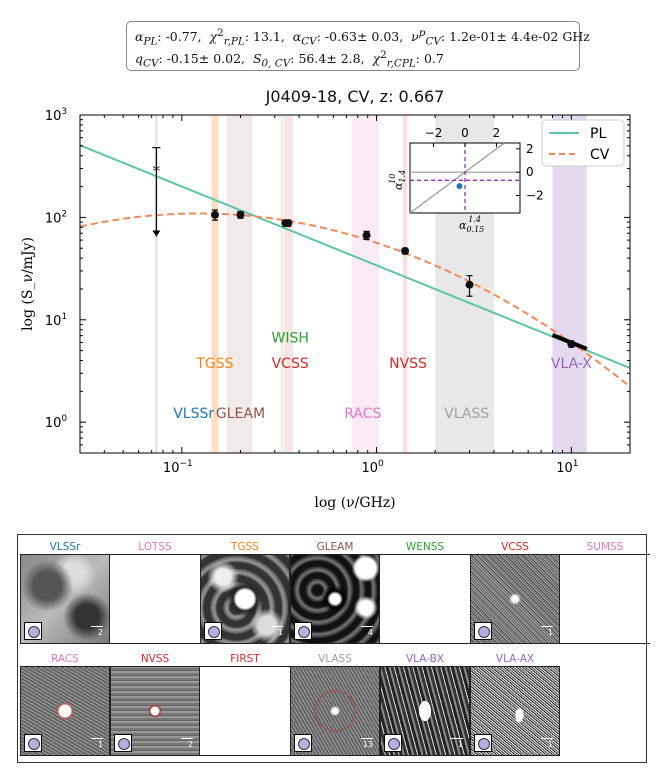  I want to click on cutout-image-racs: 1, so click(65, 711).